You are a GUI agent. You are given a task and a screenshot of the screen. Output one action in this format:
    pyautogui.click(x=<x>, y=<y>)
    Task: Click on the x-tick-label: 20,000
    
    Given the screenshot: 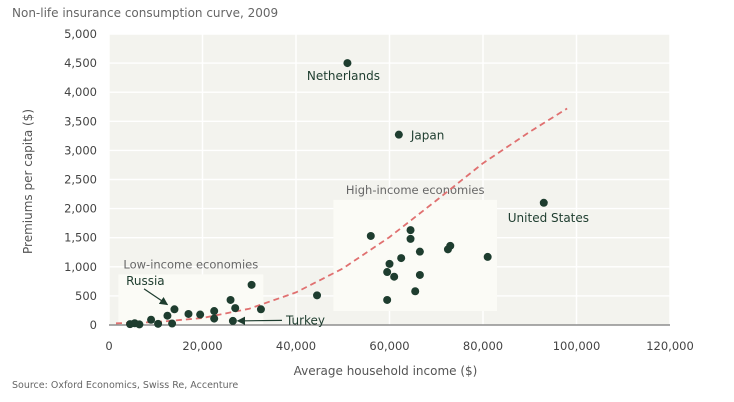 What is the action you would take?
    pyautogui.click(x=202, y=346)
    